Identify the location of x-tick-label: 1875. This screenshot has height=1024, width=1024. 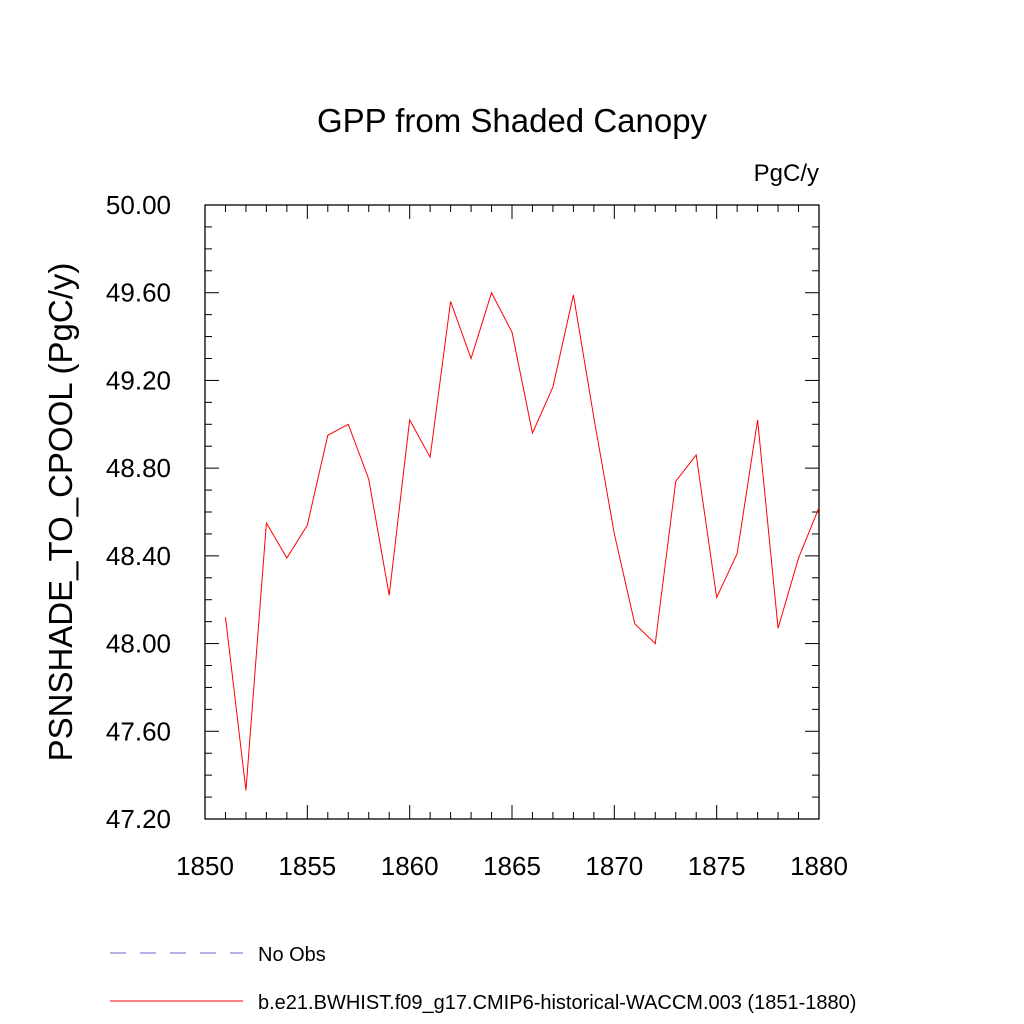
(717, 866).